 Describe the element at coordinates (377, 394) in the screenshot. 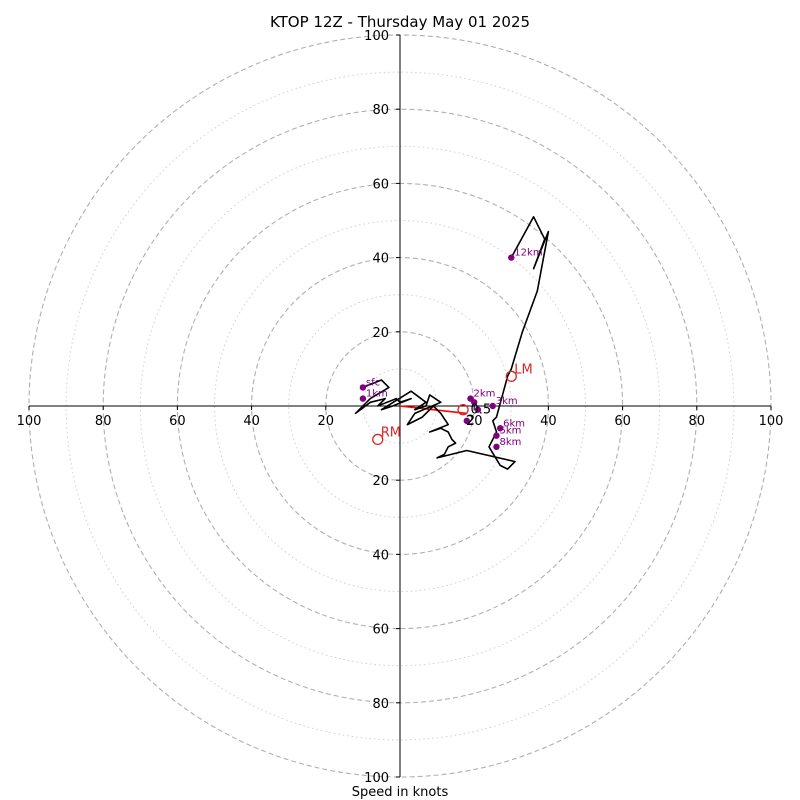

I see `height-marker-label: 1km` at that location.